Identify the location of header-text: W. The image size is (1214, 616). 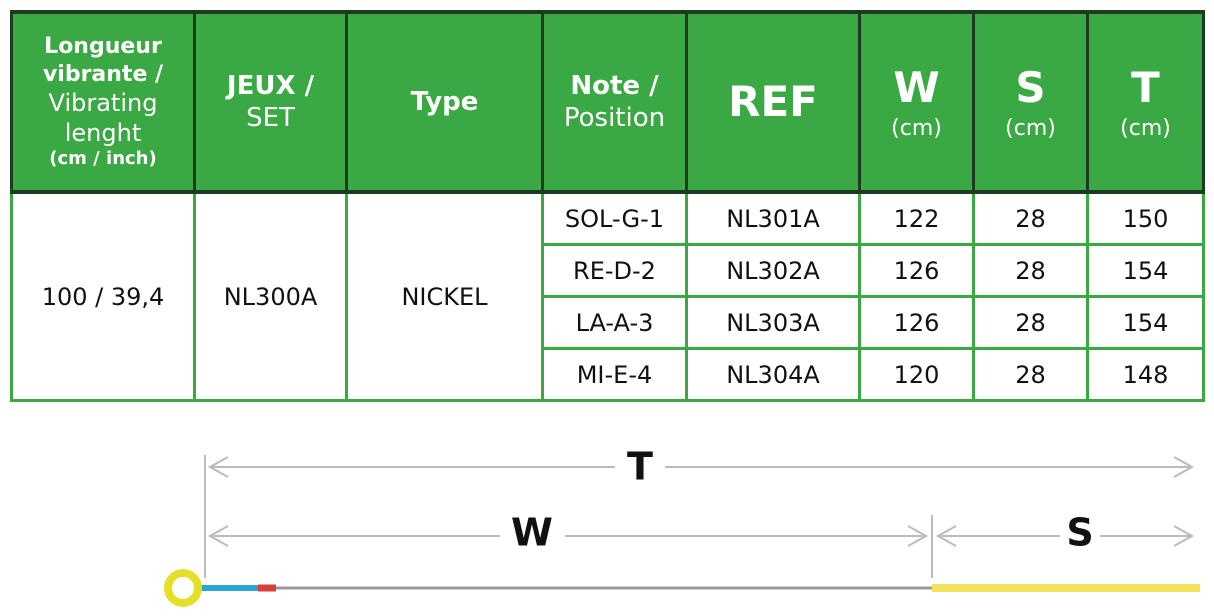
(916, 87).